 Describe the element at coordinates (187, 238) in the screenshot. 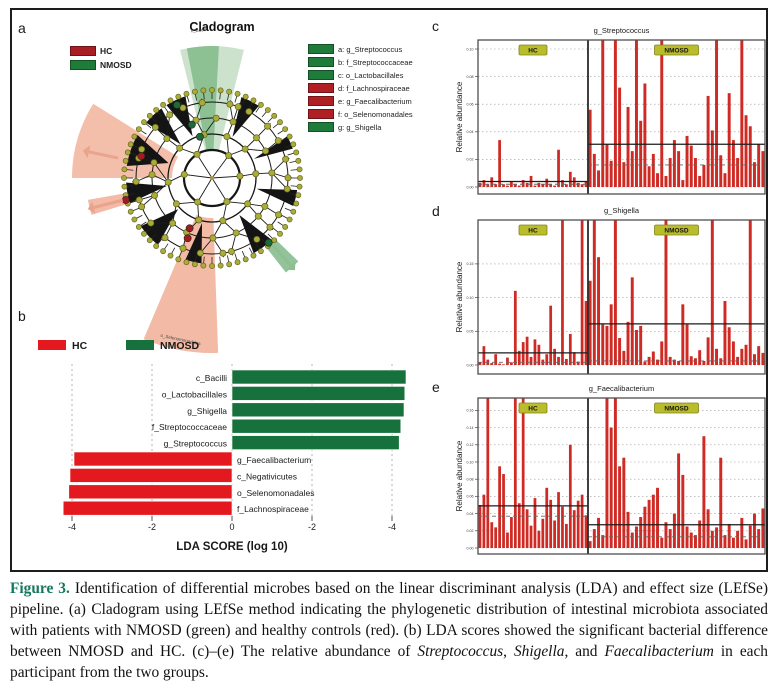

I see `cladogram-node-e2` at that location.